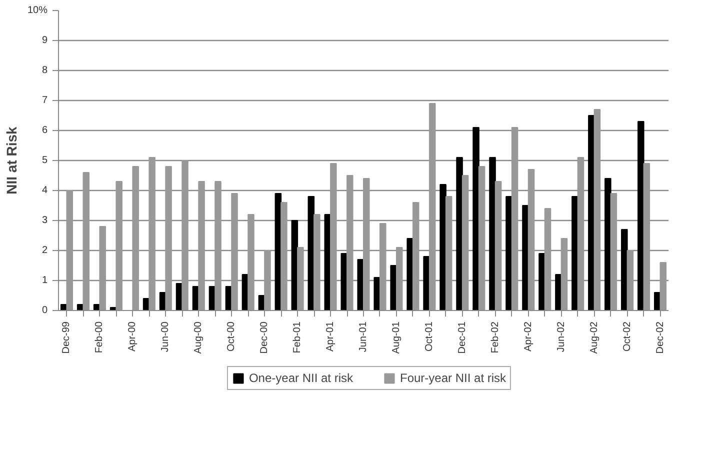 The height and width of the screenshot is (470, 711). What do you see at coordinates (198, 337) in the screenshot?
I see `x-tick-label: Aug-00` at bounding box center [198, 337].